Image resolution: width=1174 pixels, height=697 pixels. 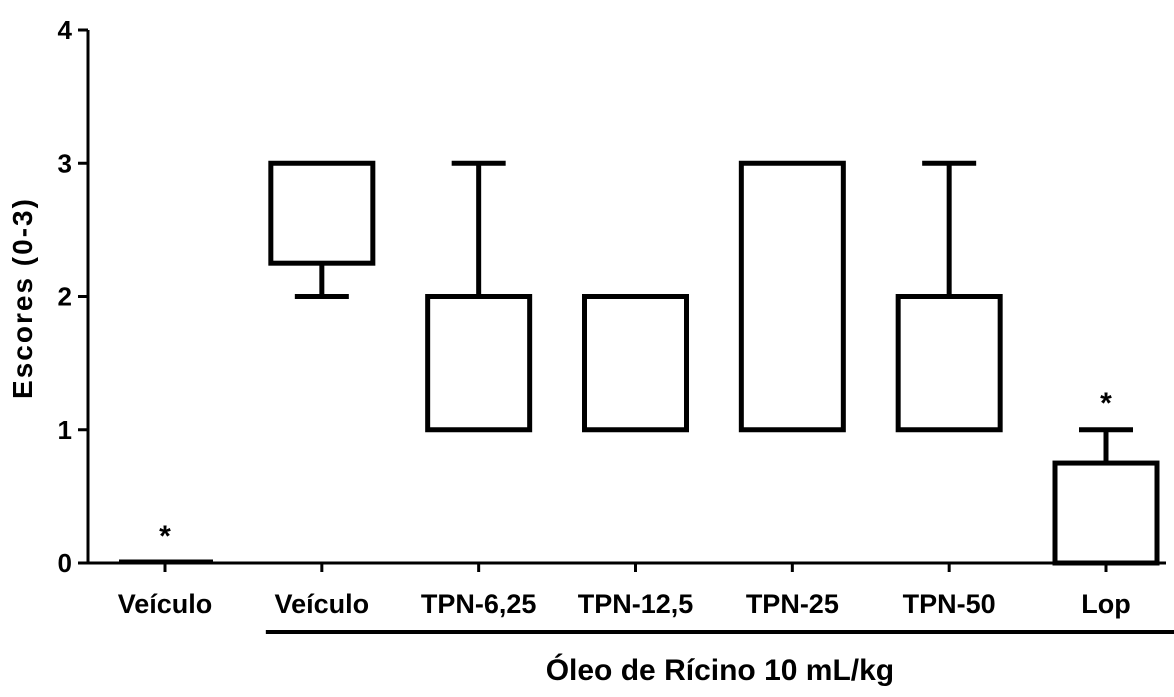 What do you see at coordinates (65, 430) in the screenshot?
I see `y-tick-label: 1` at bounding box center [65, 430].